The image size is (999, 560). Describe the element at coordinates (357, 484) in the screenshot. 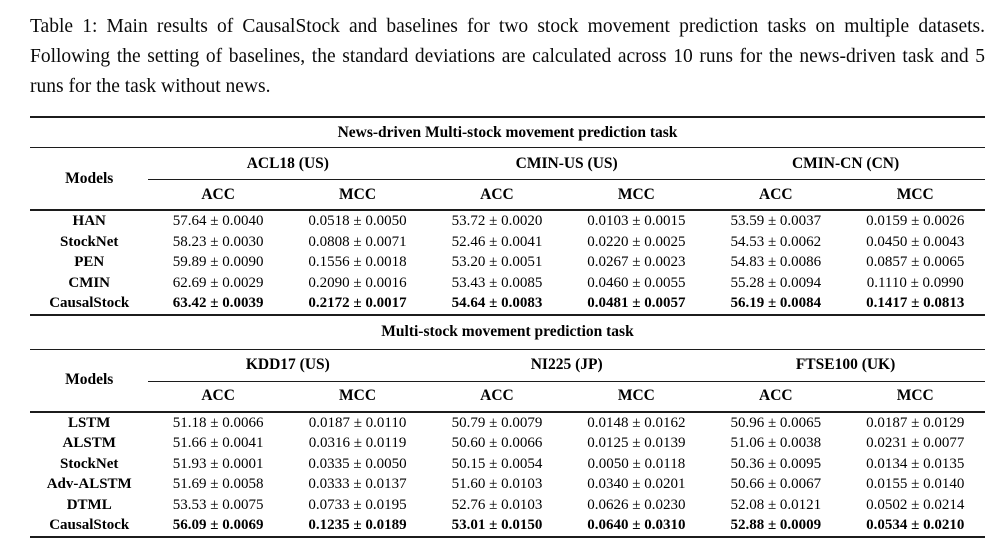

I see `metric-value: 0.0333 ± 0.0137` at that location.